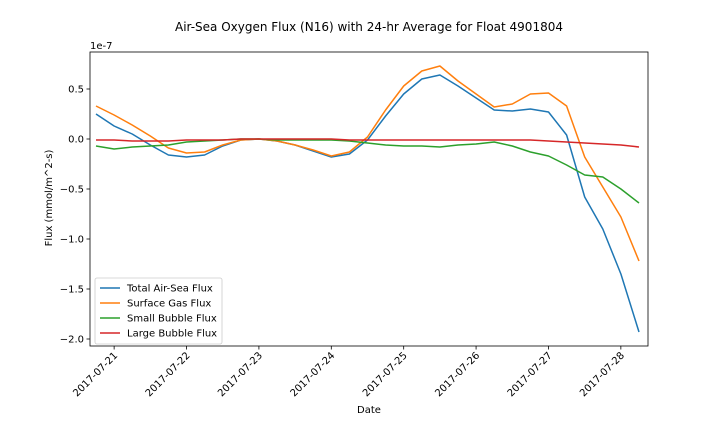  I want to click on y-tick-label: −1.5, so click(72, 290).